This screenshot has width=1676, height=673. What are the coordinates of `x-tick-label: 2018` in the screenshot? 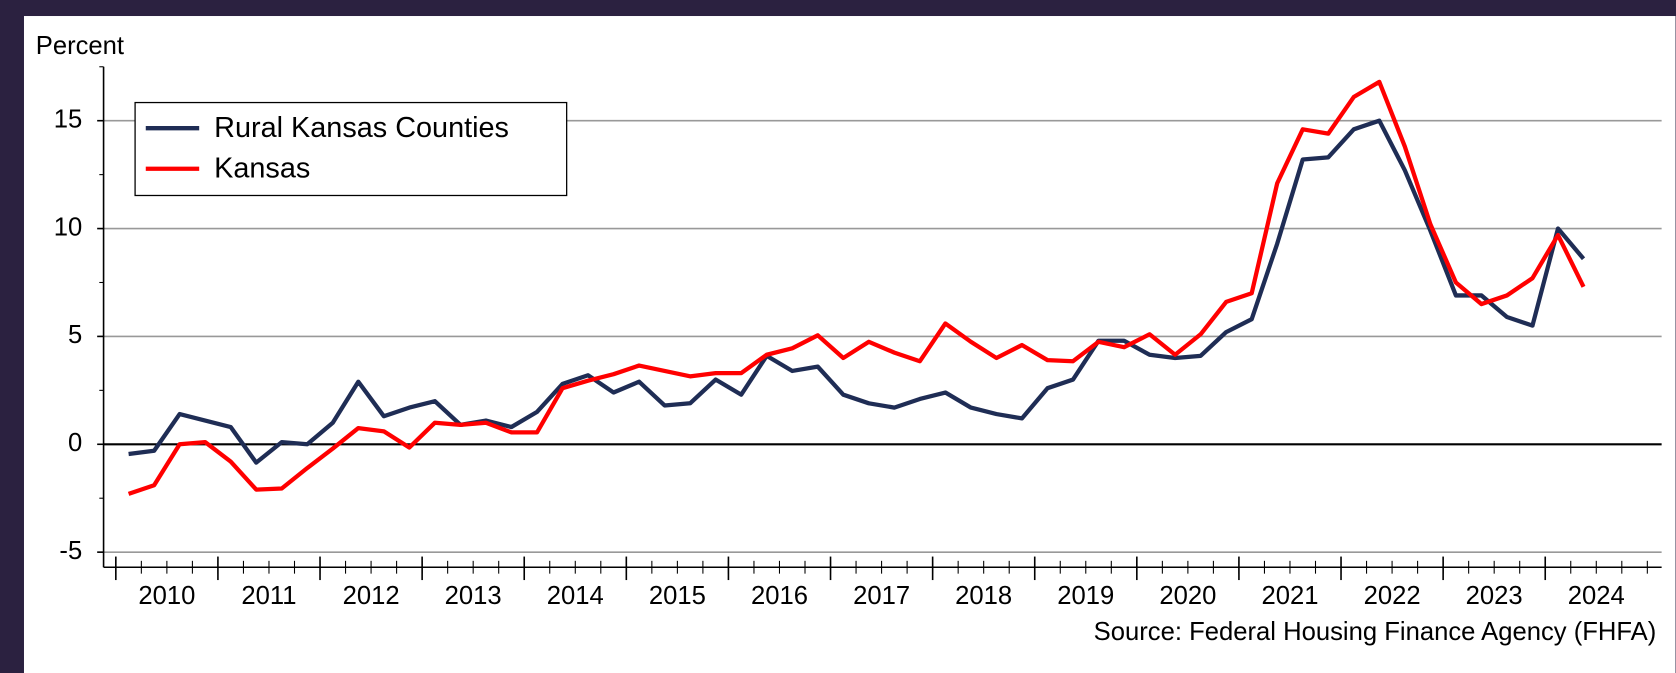 It's located at (983, 596).